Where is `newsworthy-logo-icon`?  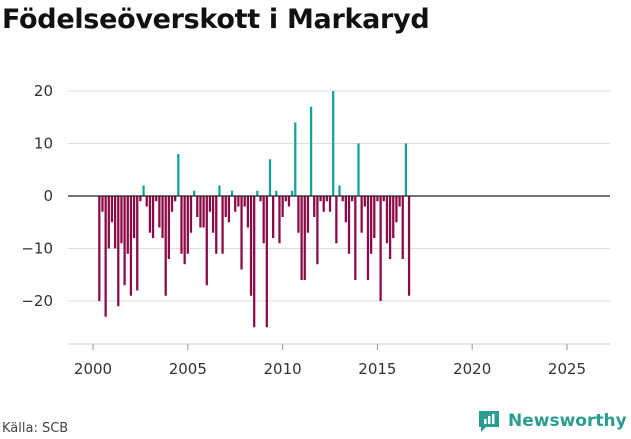 newsworthy-logo-icon is located at coordinates (489, 421).